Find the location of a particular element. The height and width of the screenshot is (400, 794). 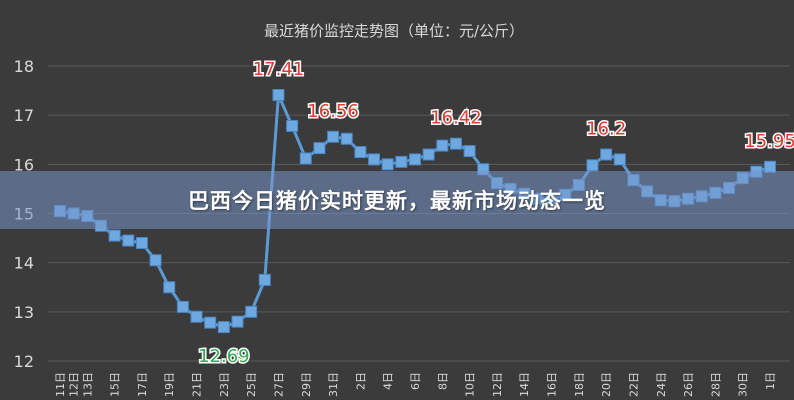

x-tick-label: 18日 is located at coordinates (579, 384).